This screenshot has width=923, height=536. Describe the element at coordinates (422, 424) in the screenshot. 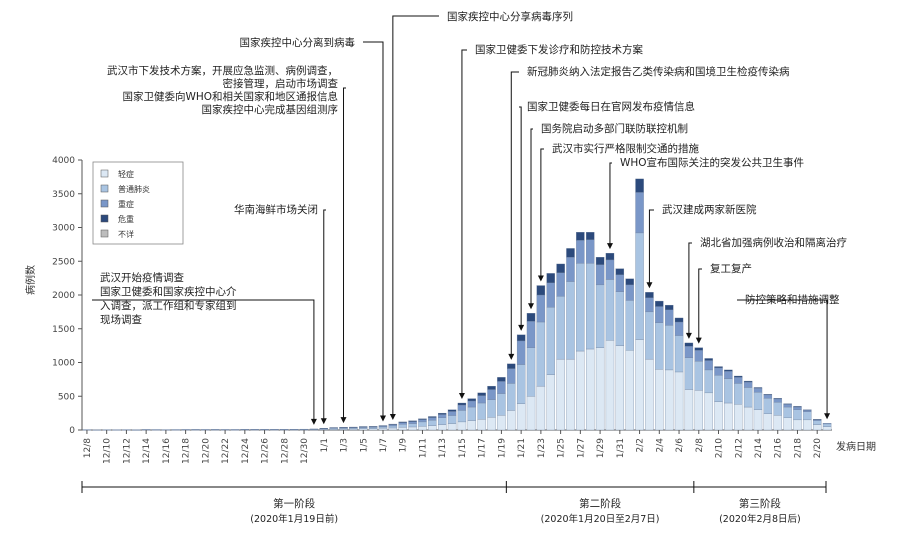

I see `bar-普通肺炎-1/11` at that location.